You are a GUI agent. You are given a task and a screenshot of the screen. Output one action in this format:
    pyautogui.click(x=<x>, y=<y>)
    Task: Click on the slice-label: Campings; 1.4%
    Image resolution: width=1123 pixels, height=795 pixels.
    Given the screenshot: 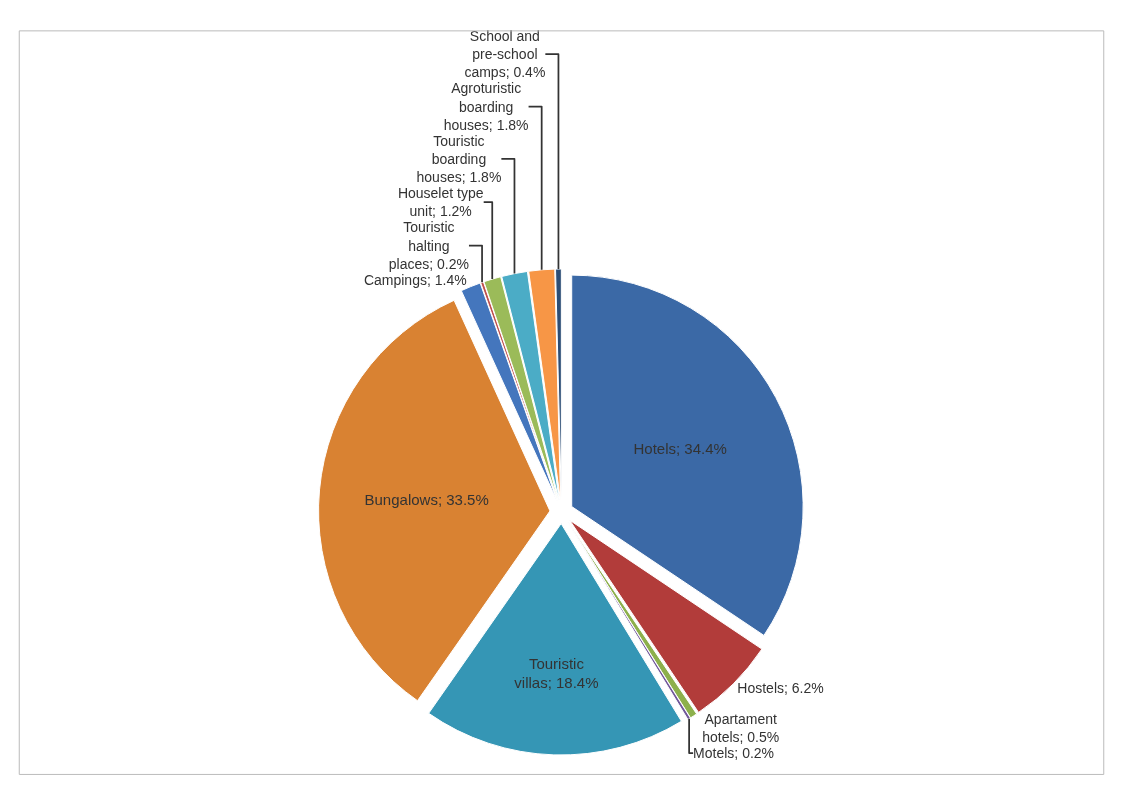 What is the action you would take?
    pyautogui.click(x=415, y=279)
    